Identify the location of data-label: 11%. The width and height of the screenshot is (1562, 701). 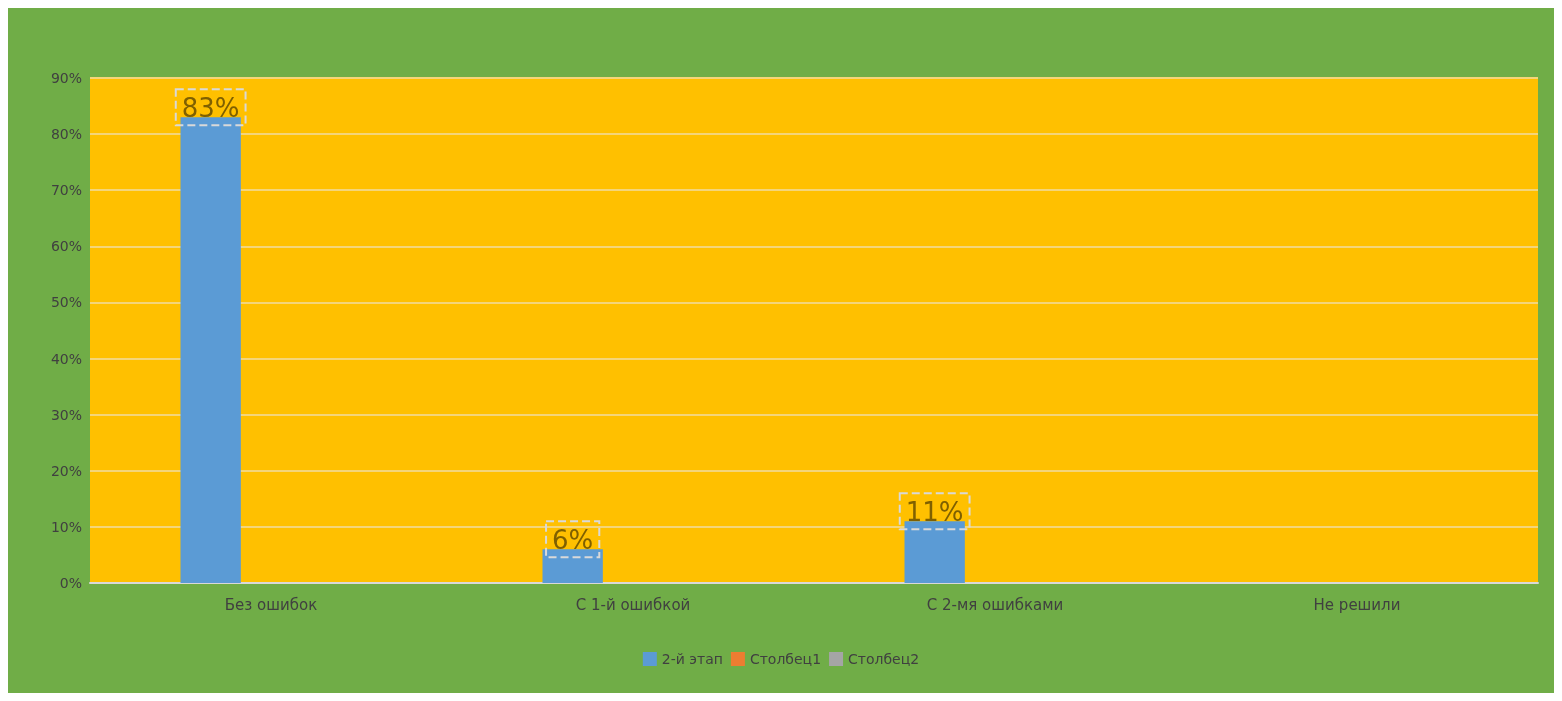
(934, 512).